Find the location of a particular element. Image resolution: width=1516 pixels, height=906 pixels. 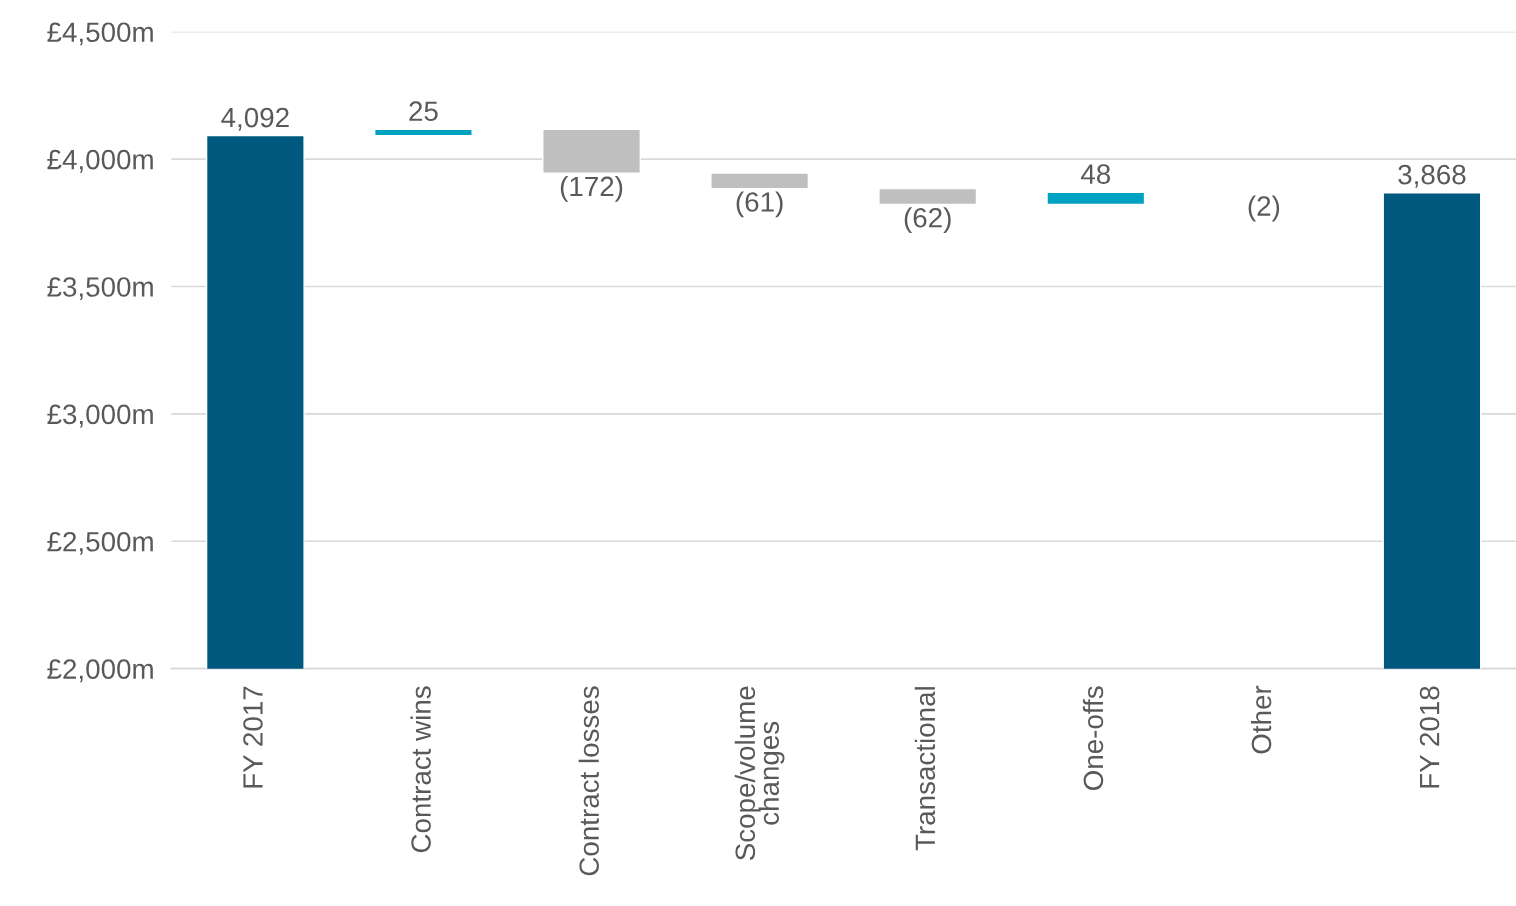

y-tick-label: £2,500m is located at coordinates (100, 543).